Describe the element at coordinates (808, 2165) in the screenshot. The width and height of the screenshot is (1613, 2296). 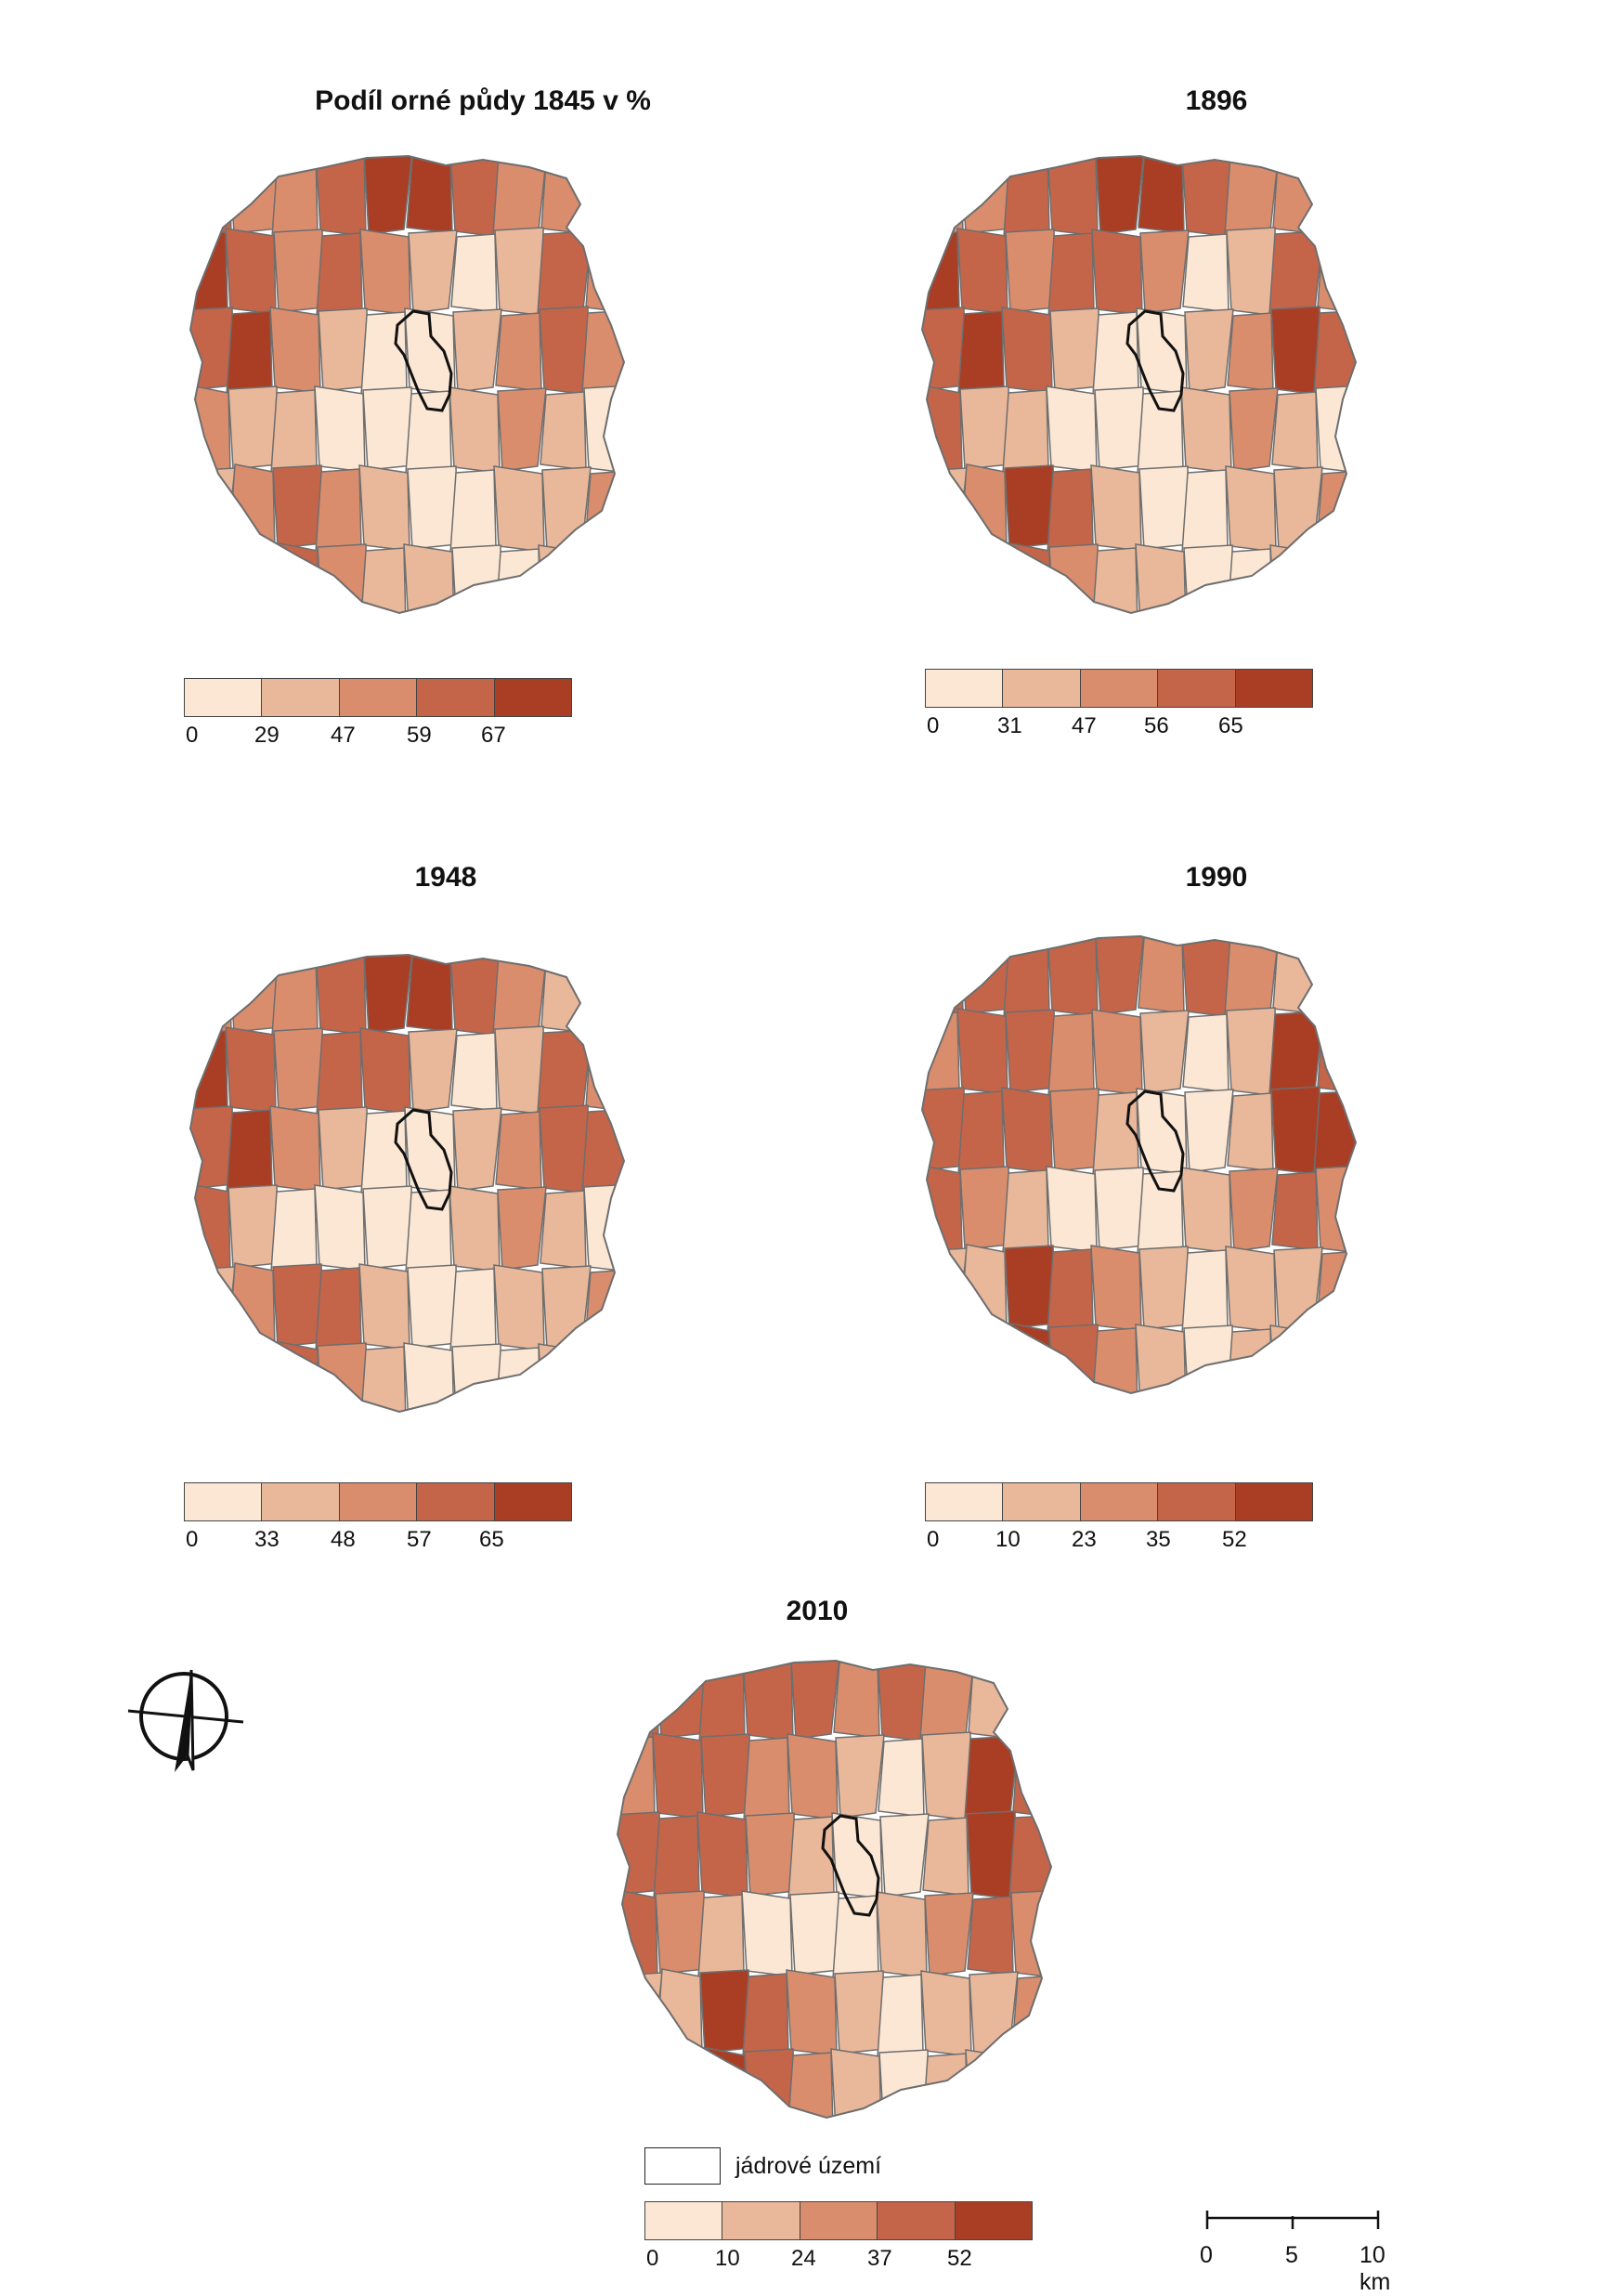
I see `core-territory-label: jádrové území` at that location.